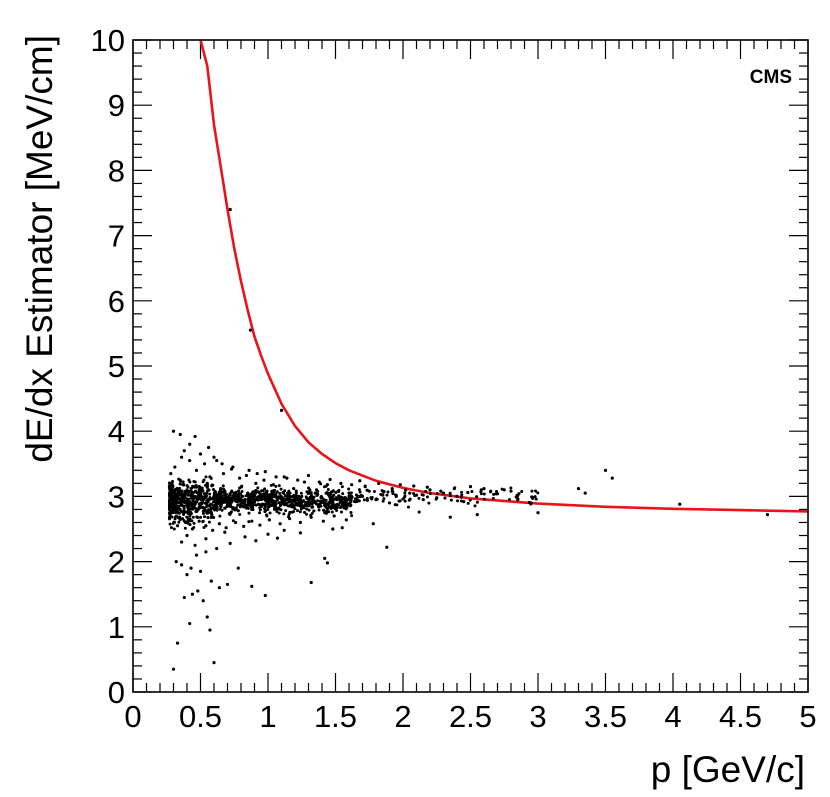  I want to click on y-tick-label: 8, so click(116, 170).